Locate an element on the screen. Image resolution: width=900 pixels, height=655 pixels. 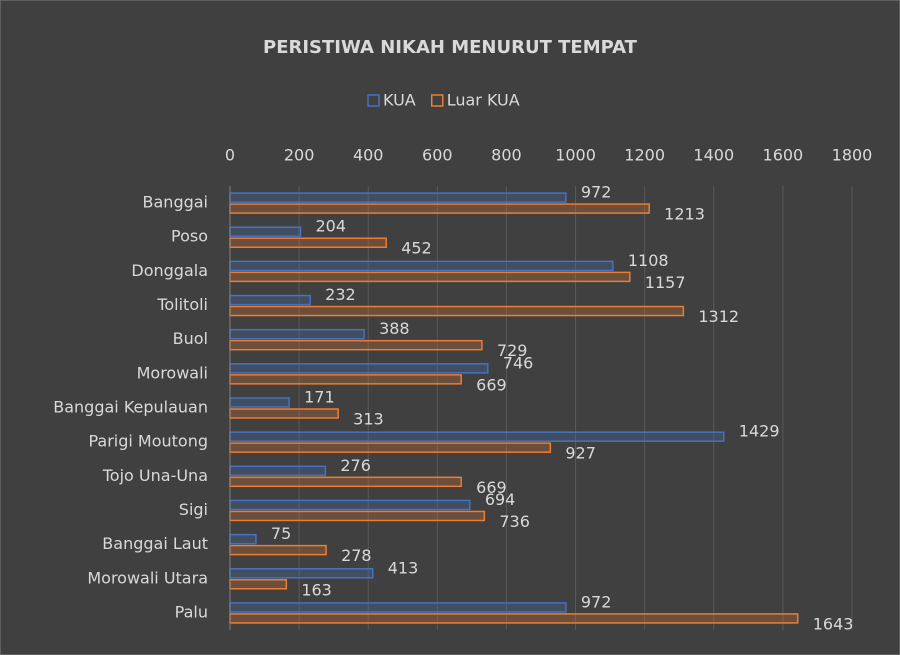
y-tick-label: Palu is located at coordinates (191, 611).